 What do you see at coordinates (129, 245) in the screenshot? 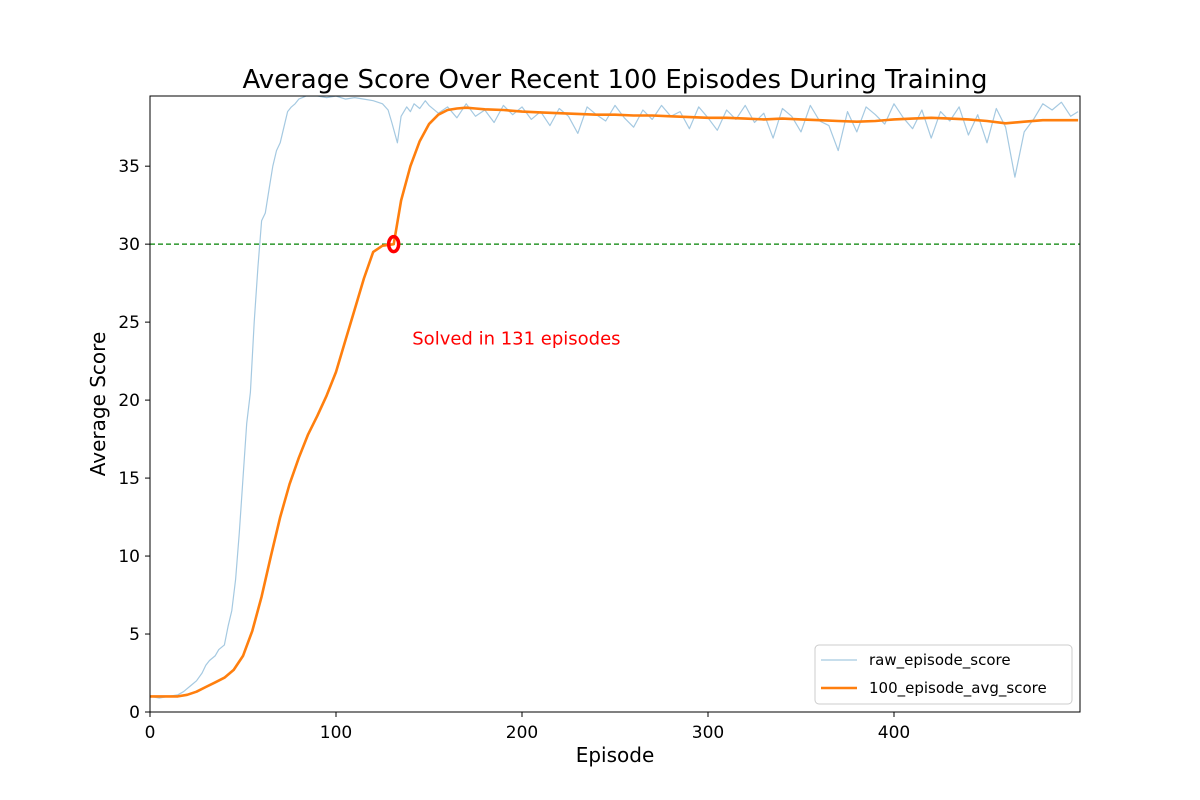
I see `y-tick-label: 30` at bounding box center [129, 245].